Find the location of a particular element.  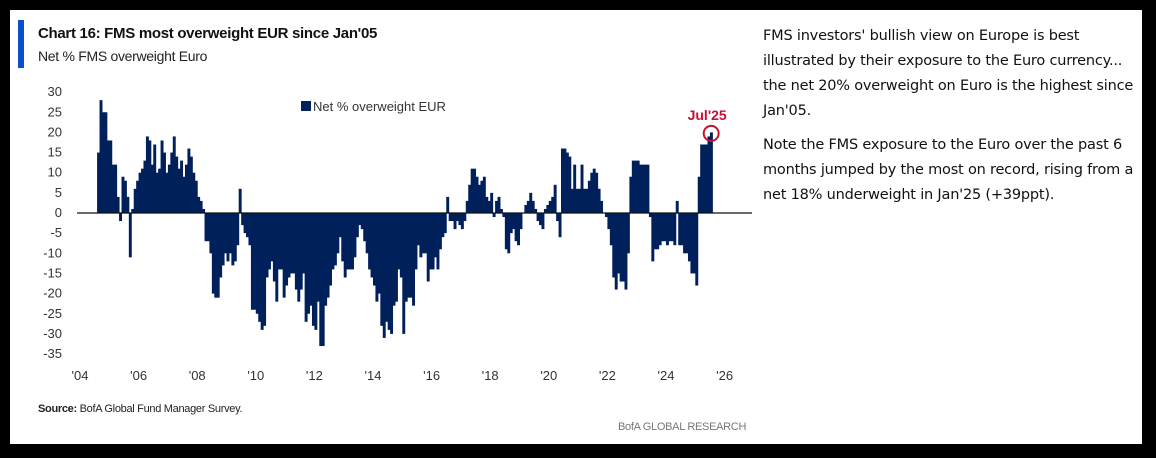

x-tick-label: '06 is located at coordinates (138, 375).